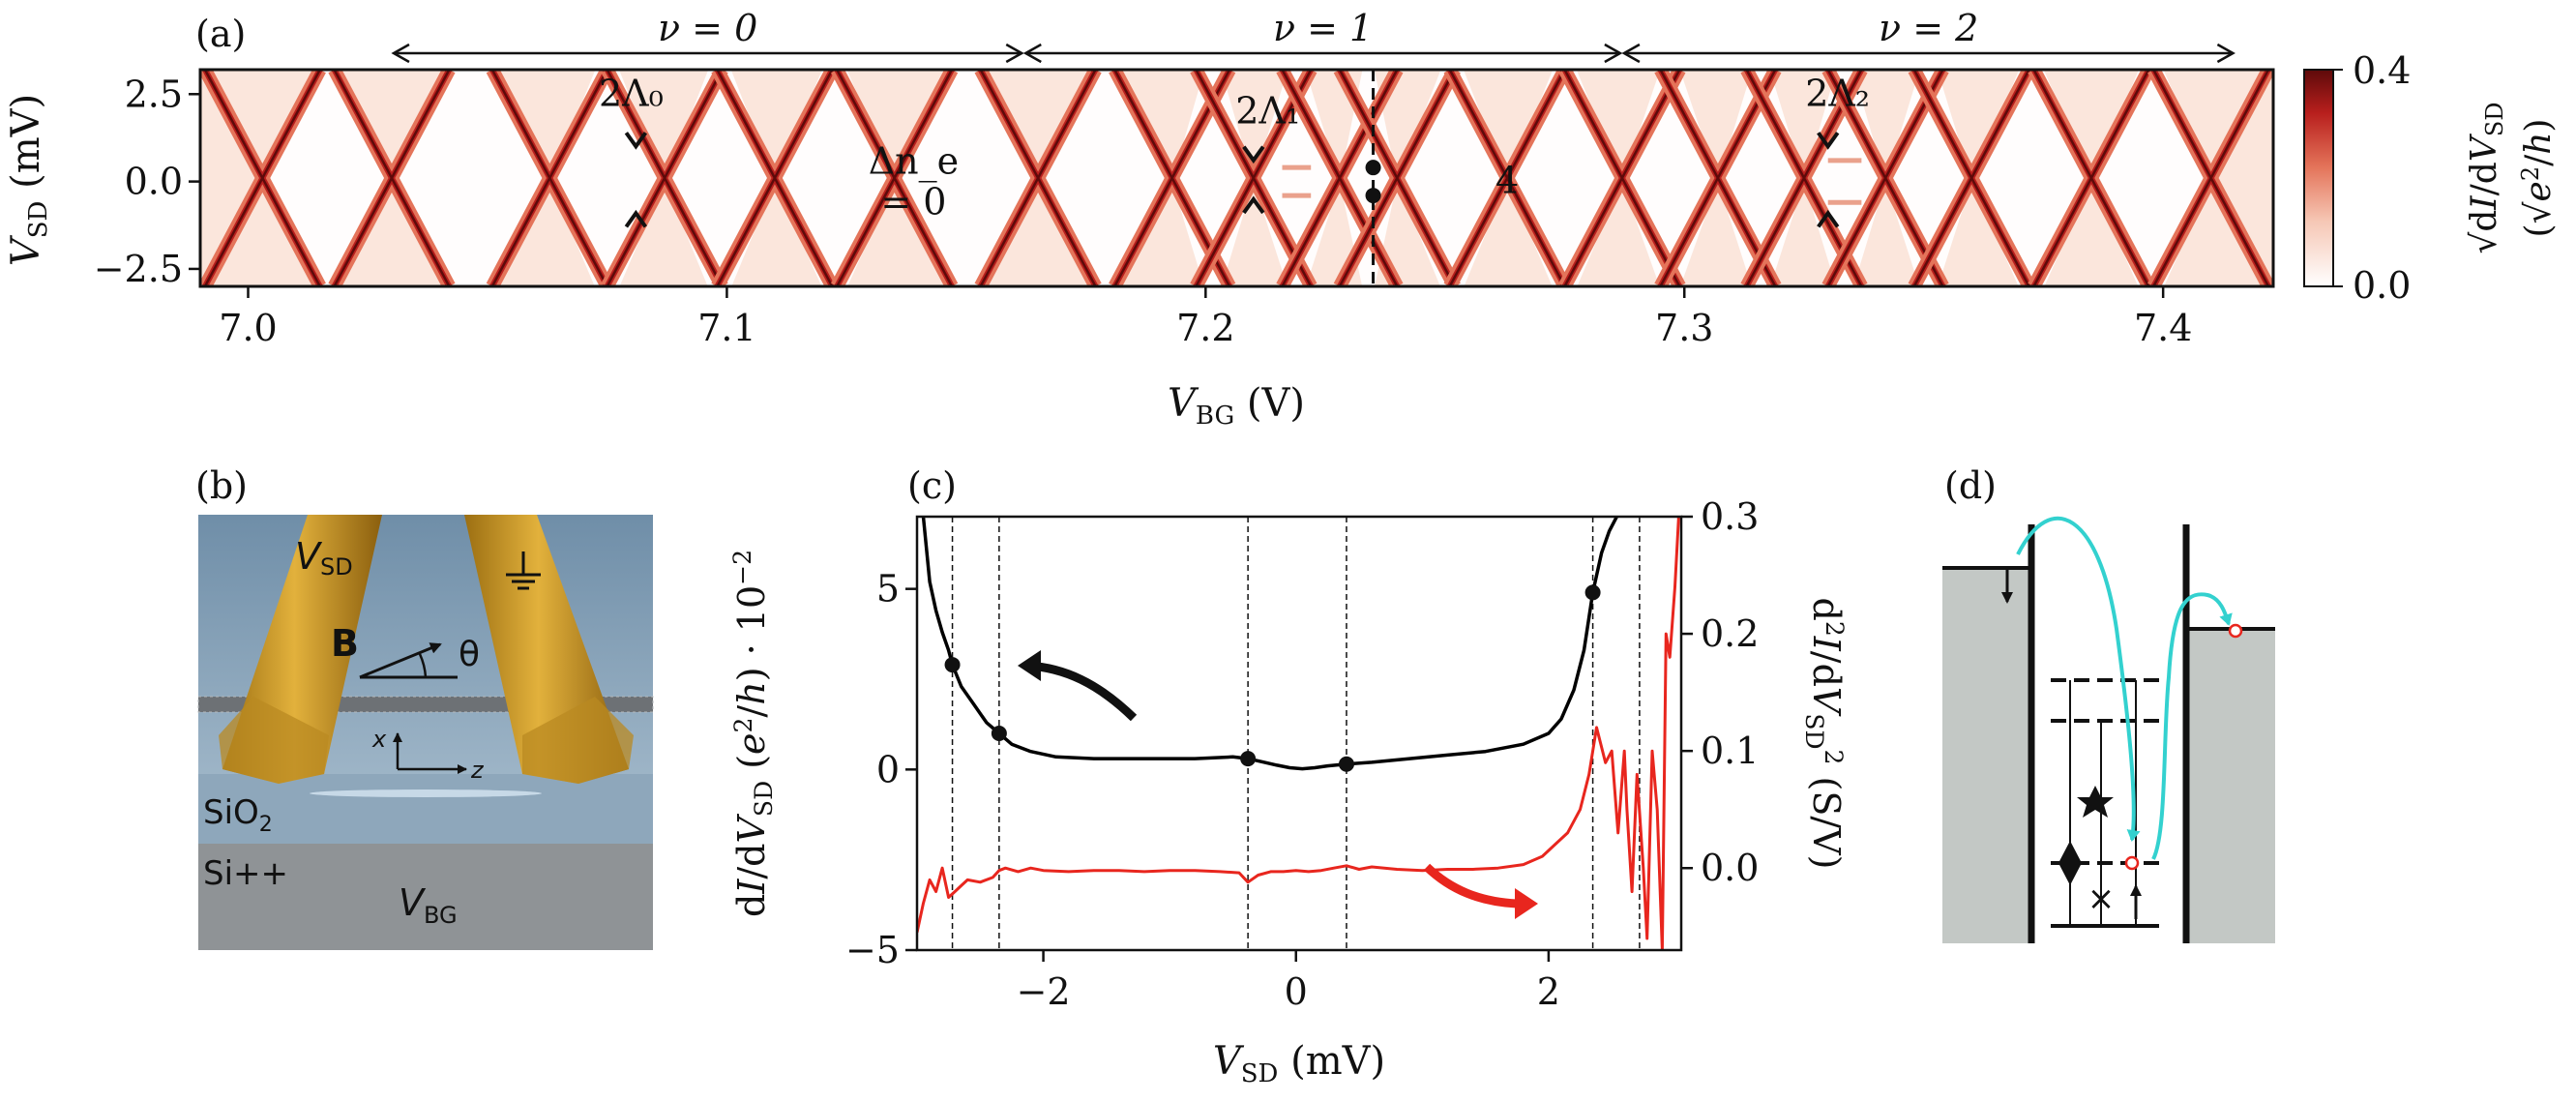 The width and height of the screenshot is (2576, 1102). Describe the element at coordinates (1296, 991) in the screenshot. I see `line-plot-xtick: 0` at that location.